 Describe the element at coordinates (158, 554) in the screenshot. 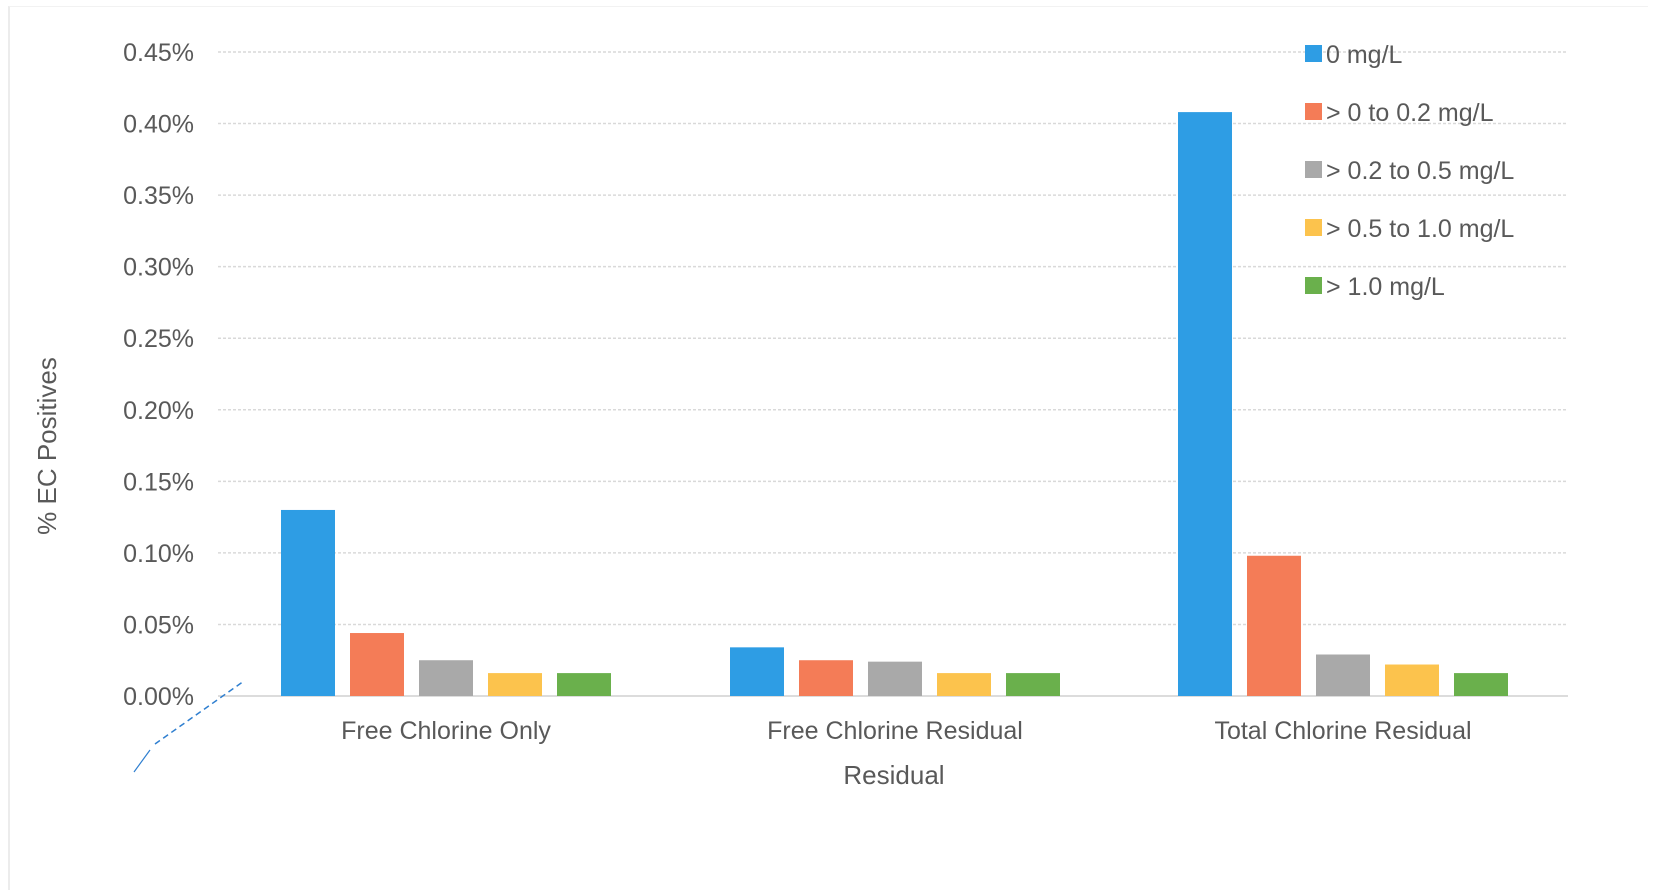

I see `y-tick-label: 0.10%` at that location.